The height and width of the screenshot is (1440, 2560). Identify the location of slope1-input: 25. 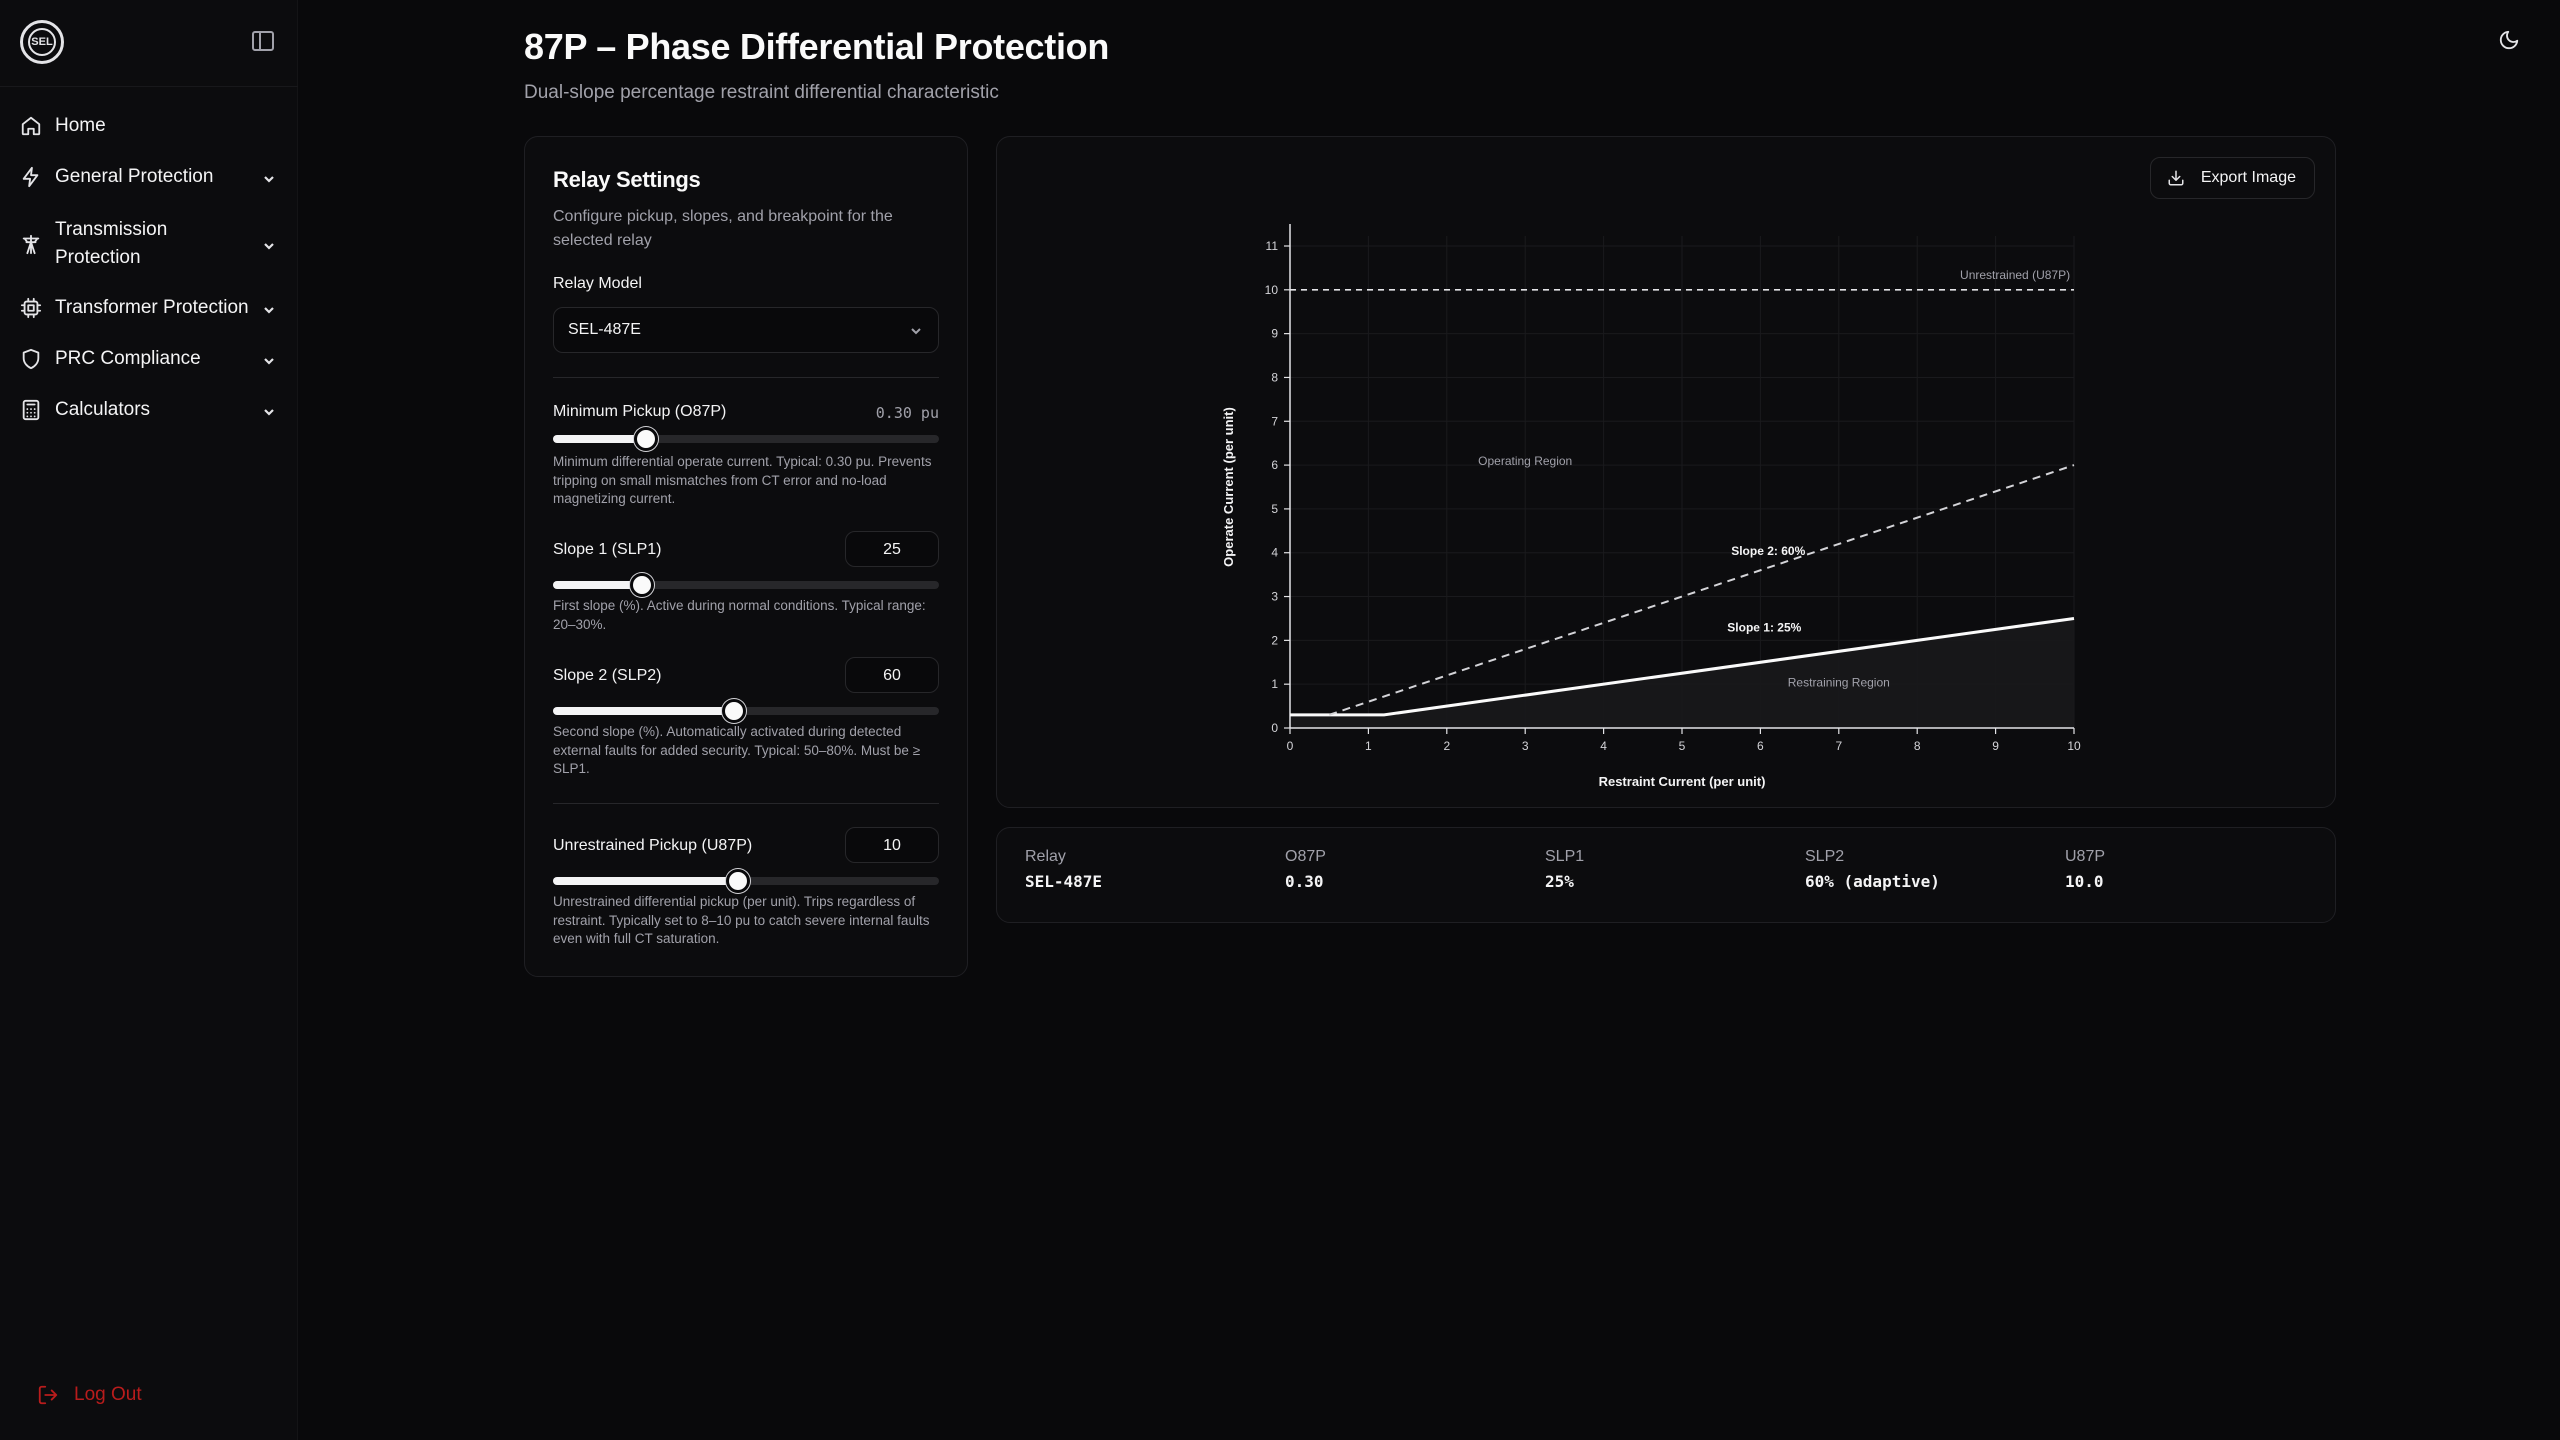
(892, 549).